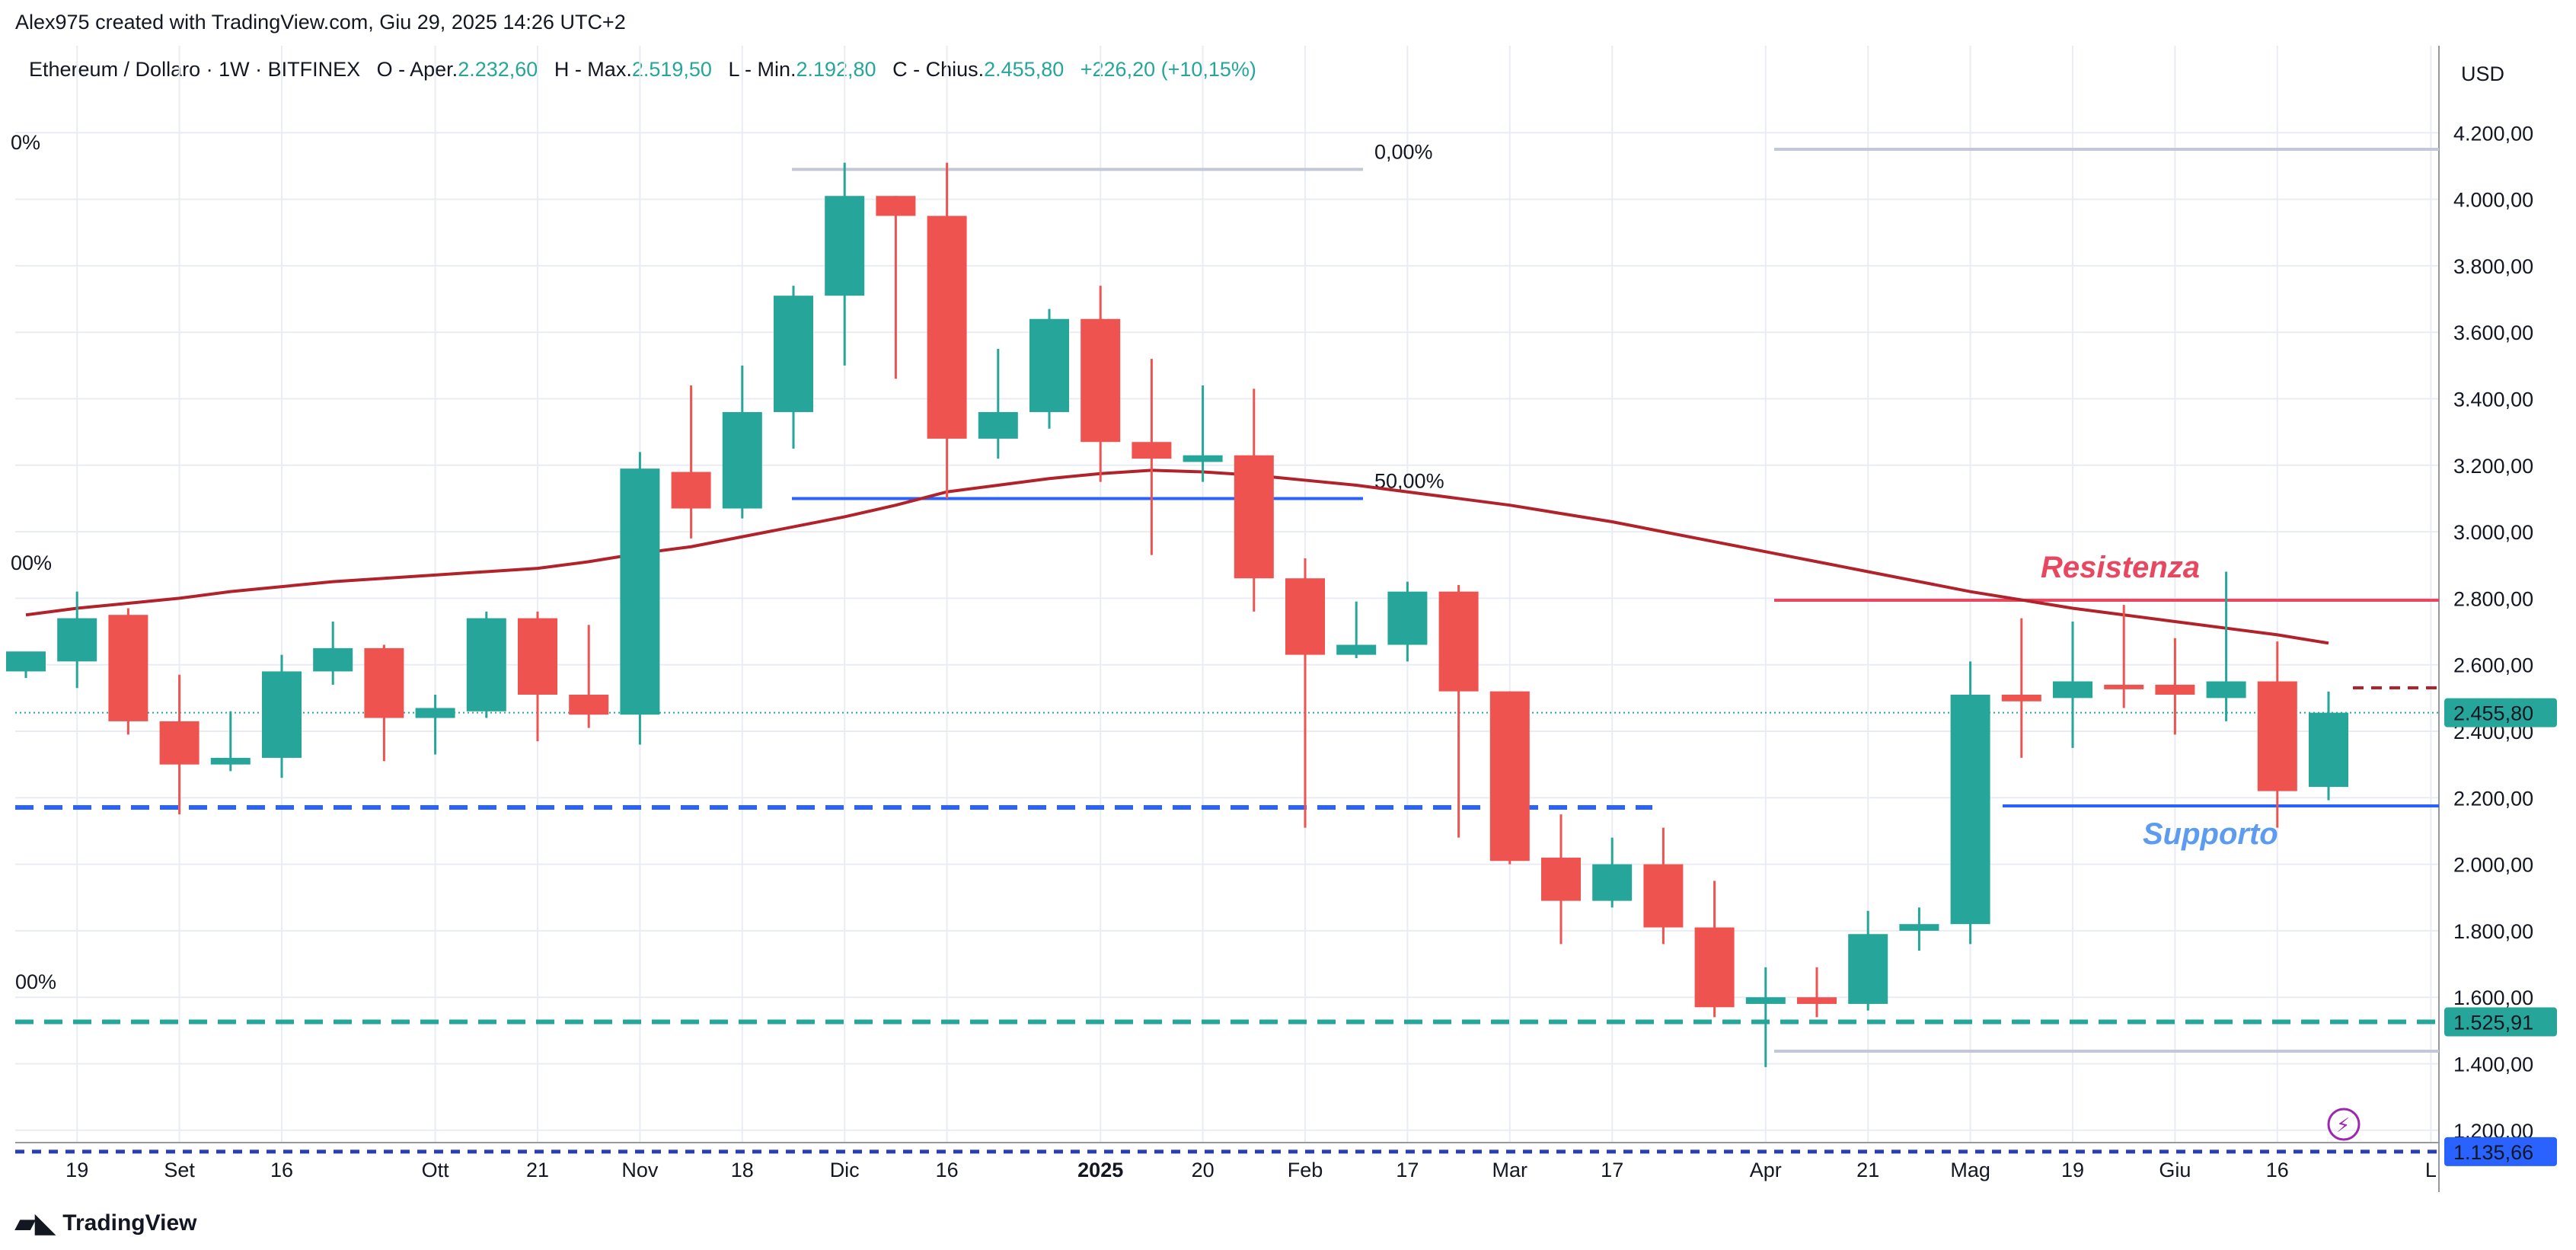  What do you see at coordinates (25, 142) in the screenshot?
I see `fib-left-label-top: 0%` at bounding box center [25, 142].